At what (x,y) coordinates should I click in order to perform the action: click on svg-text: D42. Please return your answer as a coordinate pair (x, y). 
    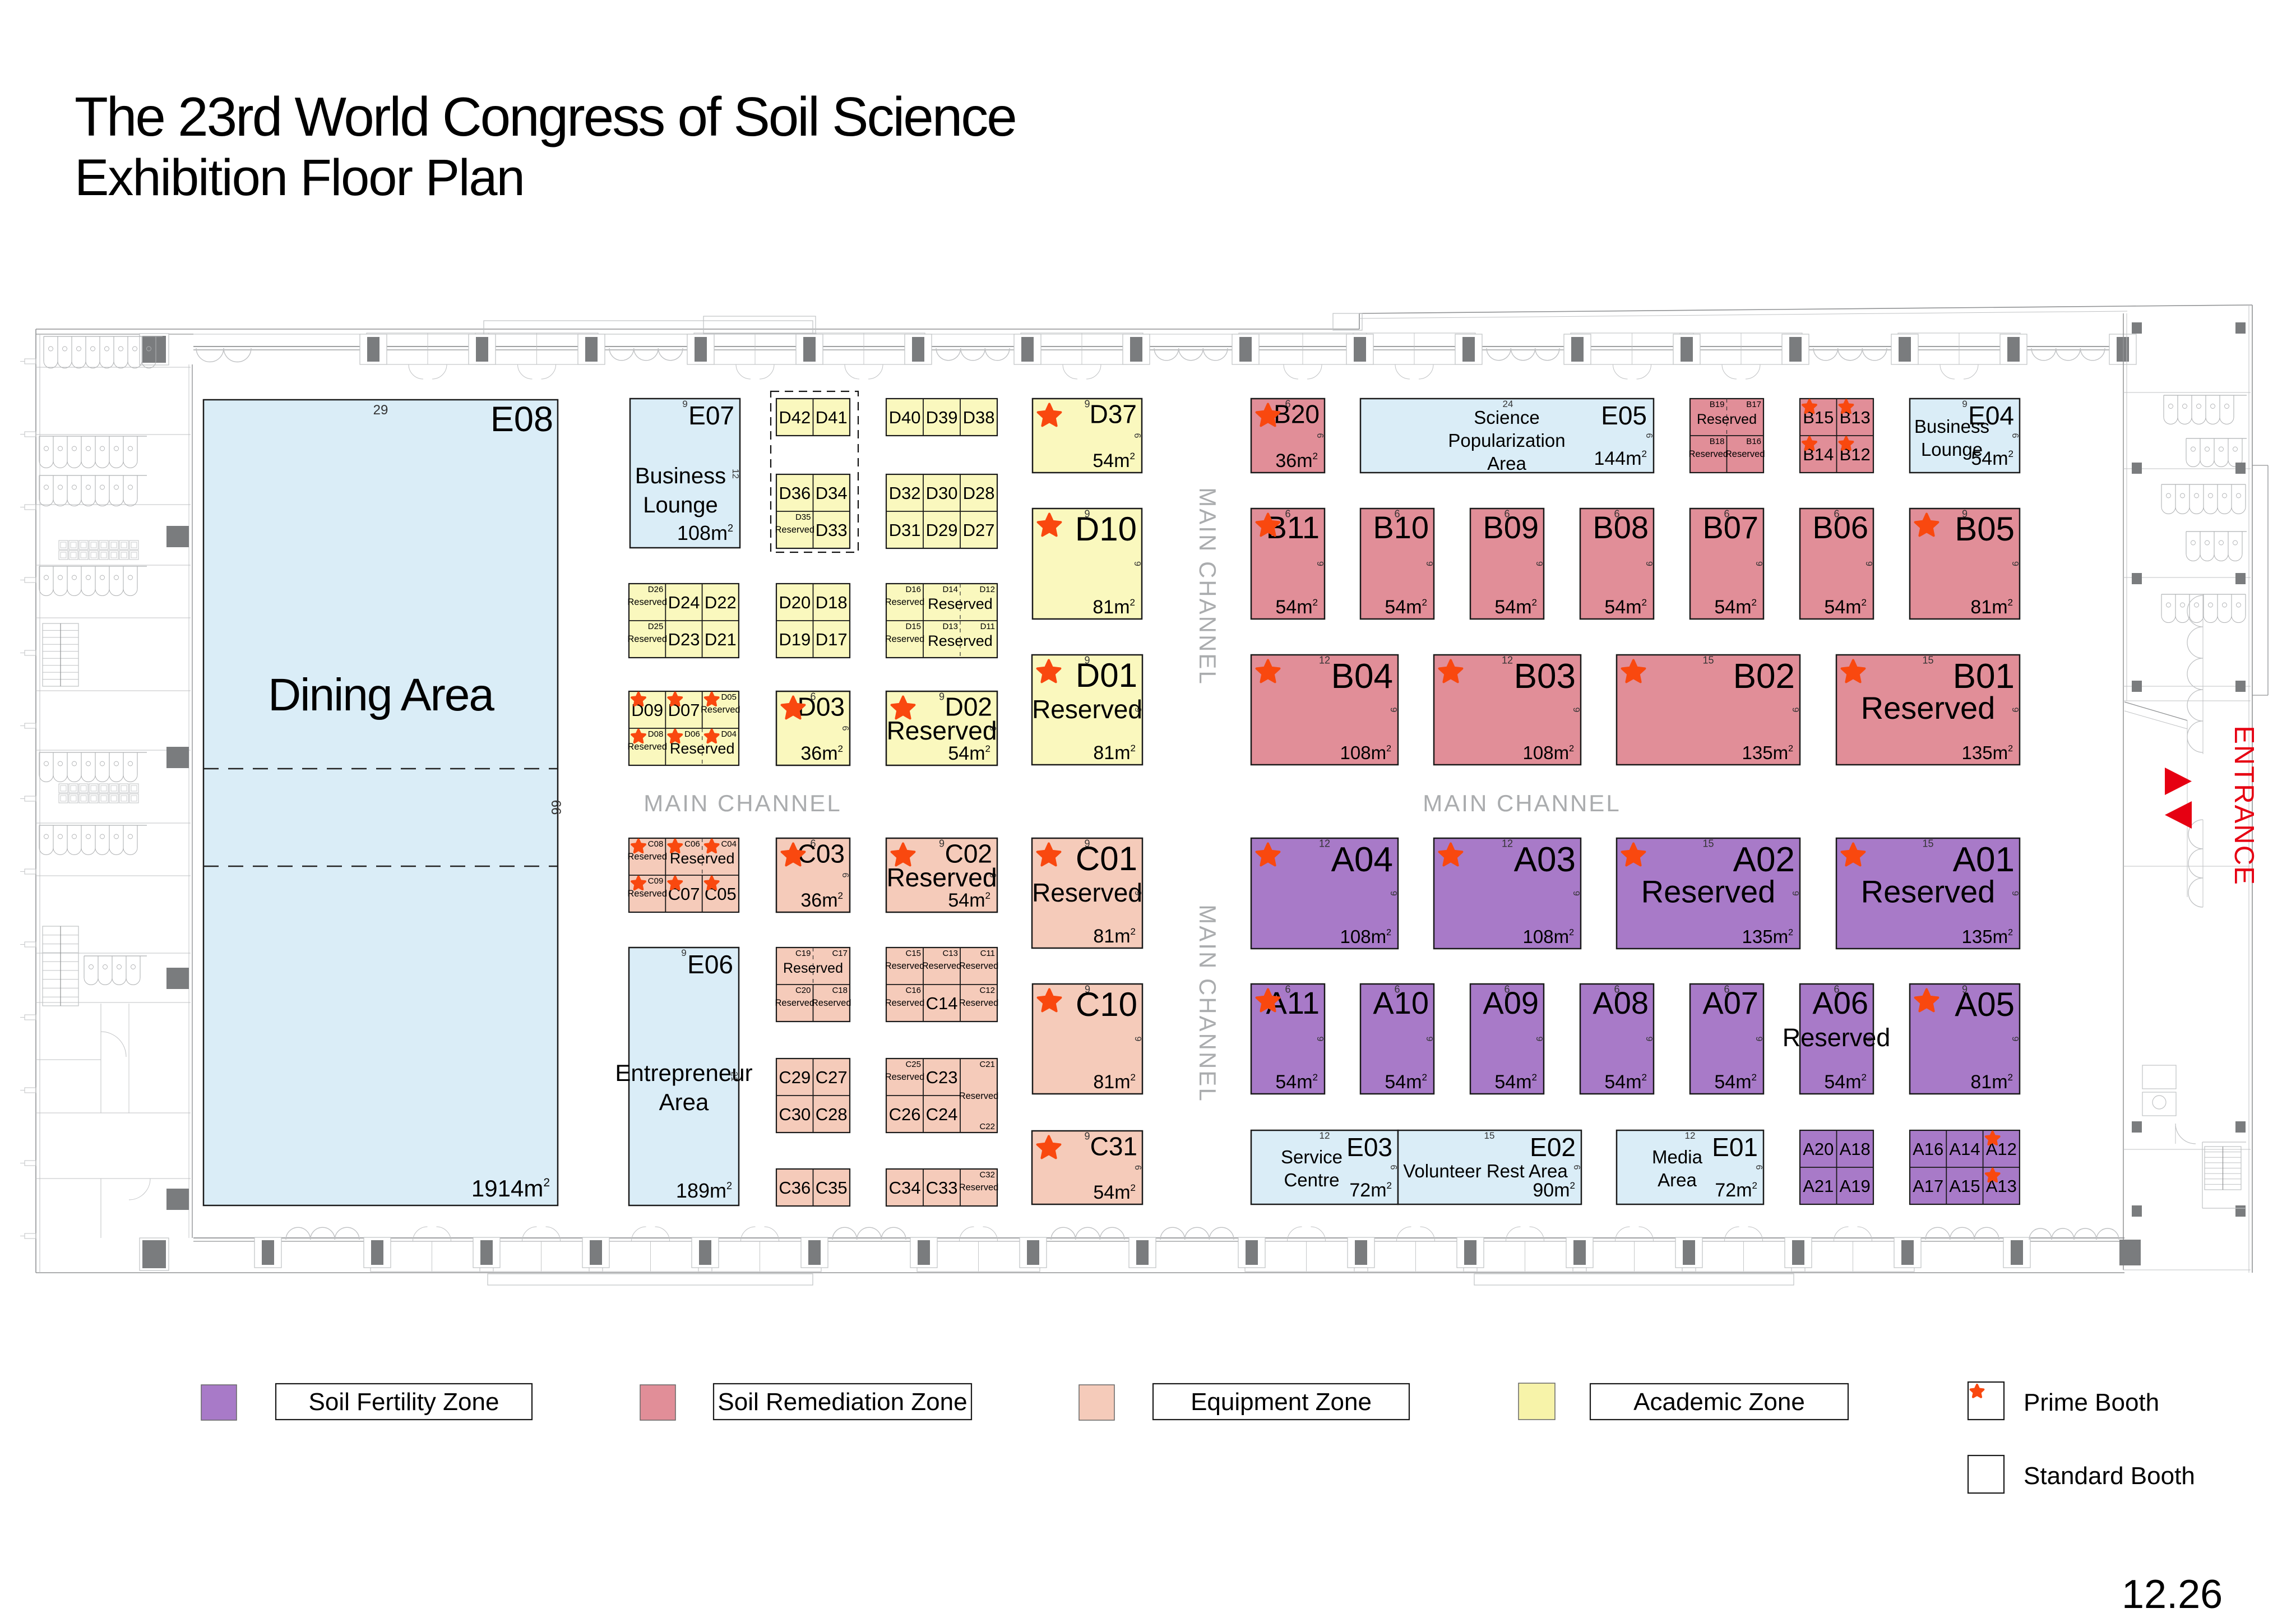
    Looking at the image, I should click on (795, 417).